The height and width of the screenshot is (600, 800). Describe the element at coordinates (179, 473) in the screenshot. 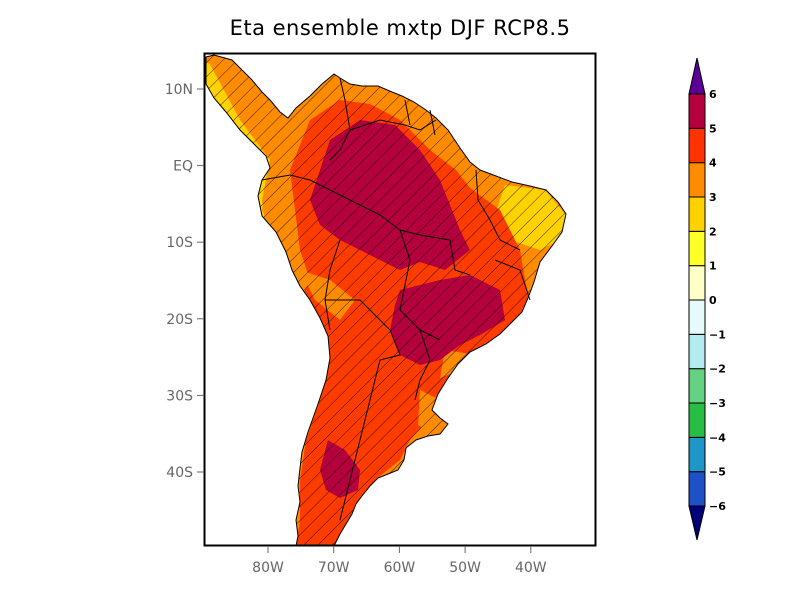

I see `y-tick-label: 40S` at that location.